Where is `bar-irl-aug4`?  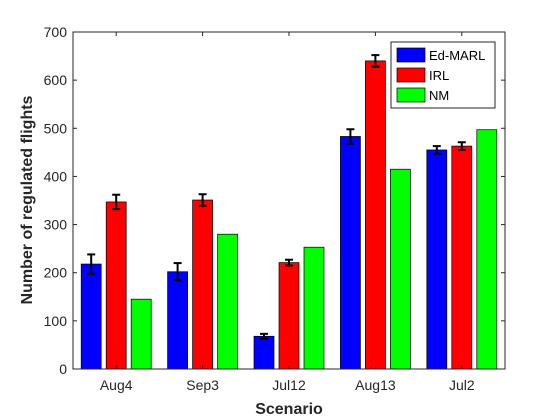
bar-irl-aug4 is located at coordinates (116, 285).